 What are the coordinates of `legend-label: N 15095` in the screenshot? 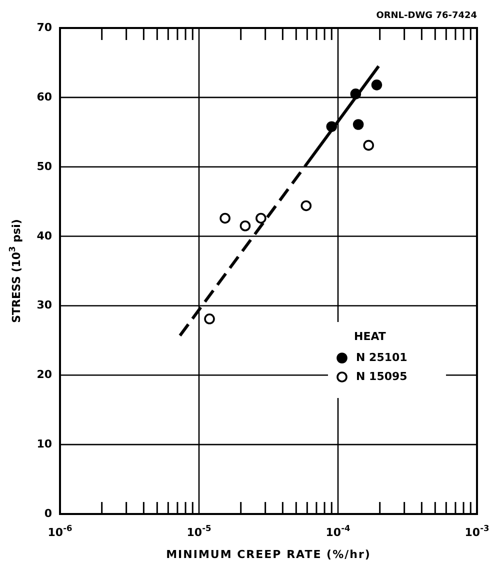 It's located at (382, 377).